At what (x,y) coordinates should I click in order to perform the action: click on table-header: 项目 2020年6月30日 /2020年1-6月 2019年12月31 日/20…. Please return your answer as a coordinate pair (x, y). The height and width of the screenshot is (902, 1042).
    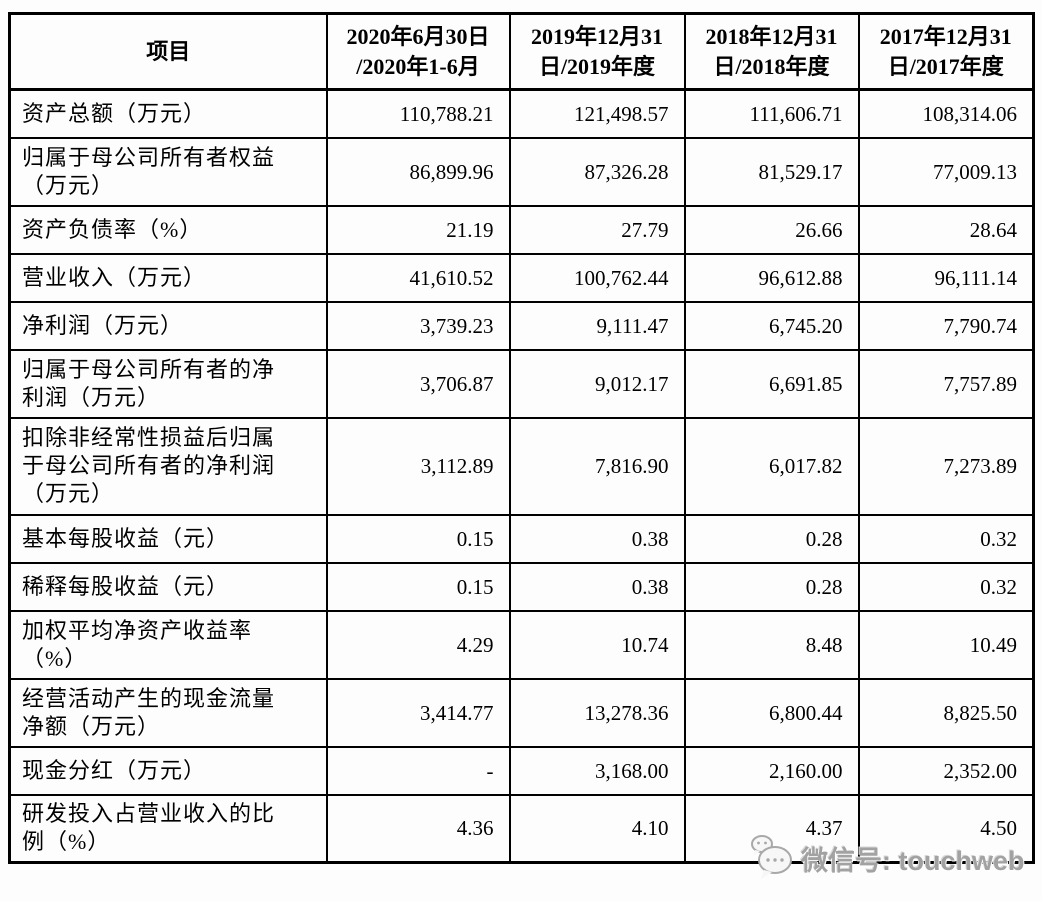
    Looking at the image, I should click on (521, 51).